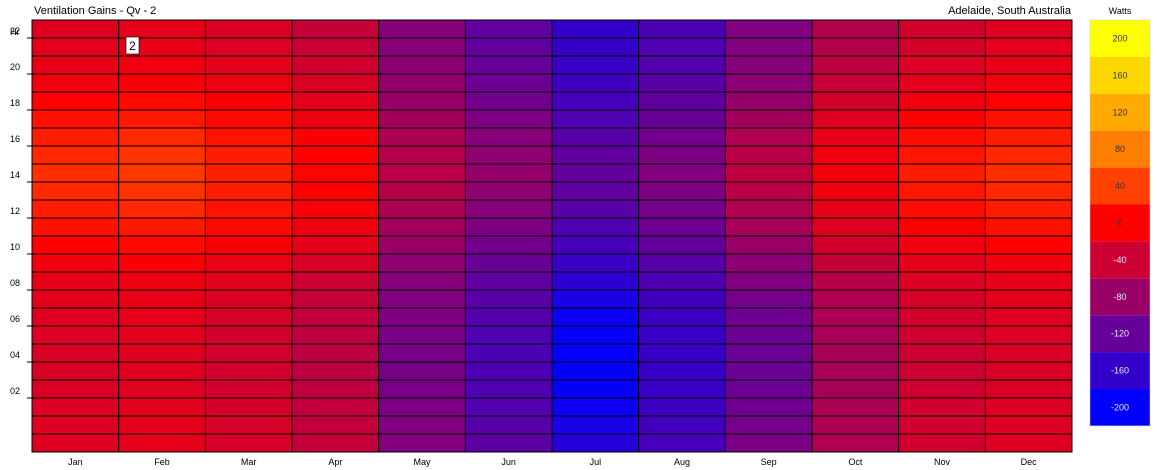 The width and height of the screenshot is (1157, 470). What do you see at coordinates (552, 462) in the screenshot?
I see `x-axis-labels: Jan Feb Mar Apr May Jun Jul Aug Sep Oct Nov Dec` at bounding box center [552, 462].